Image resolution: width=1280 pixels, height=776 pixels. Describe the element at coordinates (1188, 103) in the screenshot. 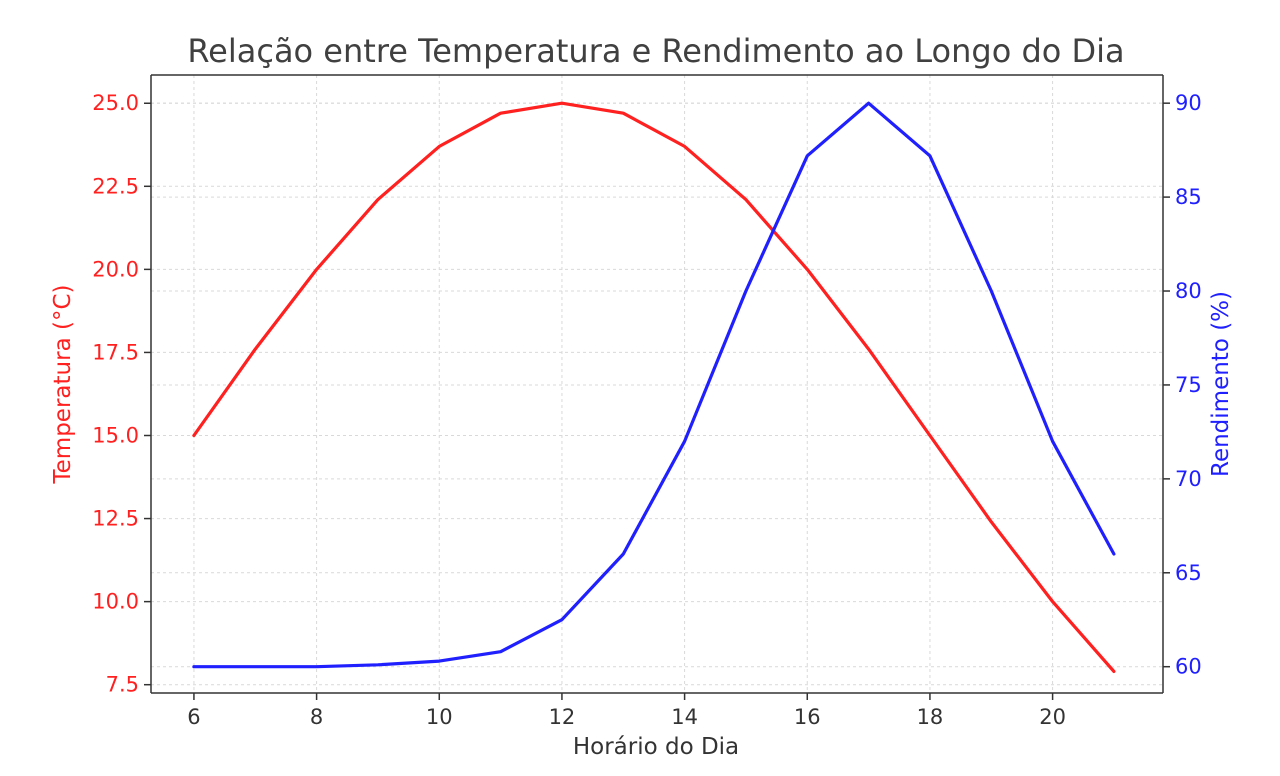

I see `y-right-tick-label: 90` at that location.